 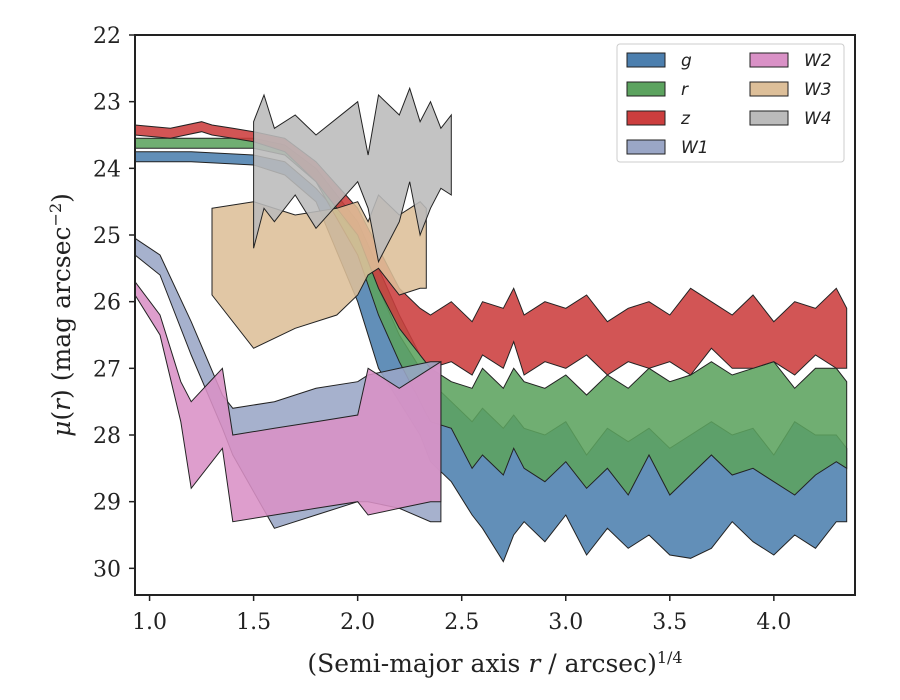 What do you see at coordinates (818, 119) in the screenshot?
I see `legend-label-w4: W4` at bounding box center [818, 119].